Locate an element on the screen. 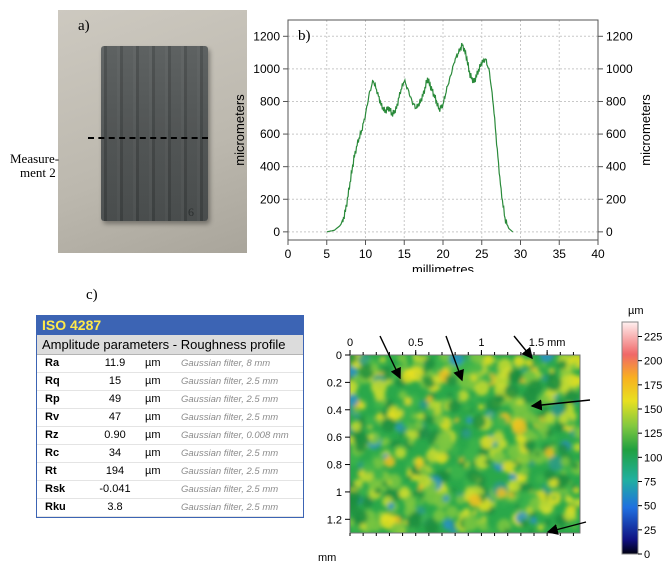 The width and height of the screenshot is (671, 562). table-row: Rku 3.8 Gaussian filter, 2.5 mm is located at coordinates (170, 508).